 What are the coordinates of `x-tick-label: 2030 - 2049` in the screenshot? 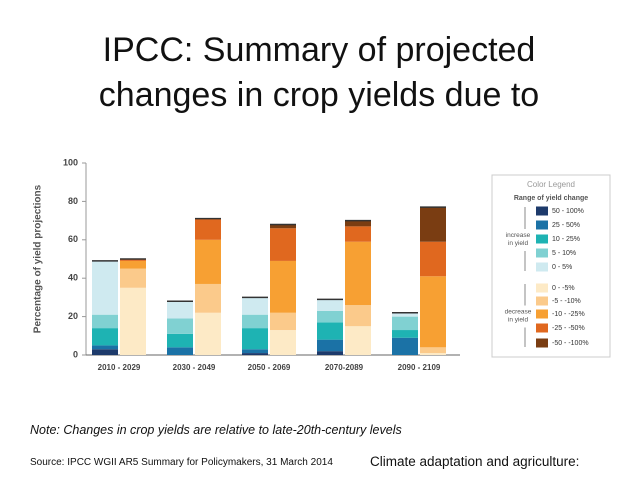 It's located at (194, 367).